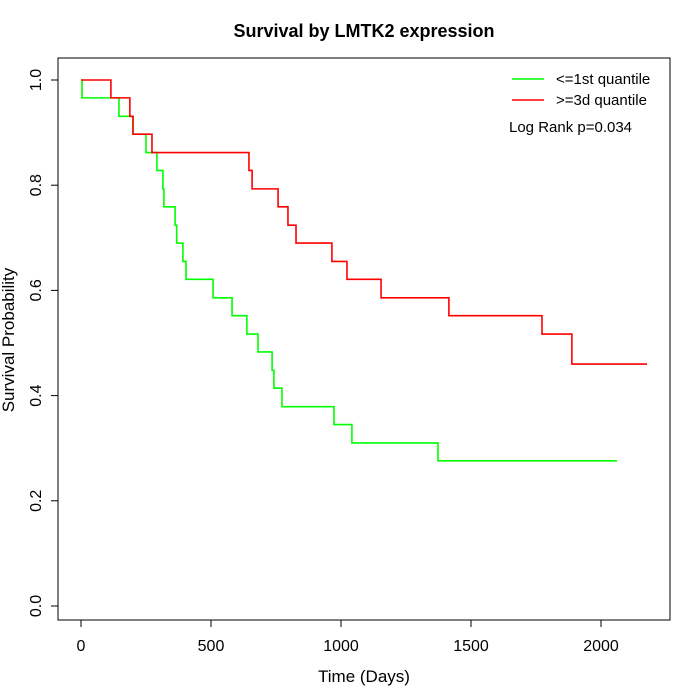 This screenshot has width=700, height=700. Describe the element at coordinates (9, 339) in the screenshot. I see `y-axis-label: Survival Probability` at that location.